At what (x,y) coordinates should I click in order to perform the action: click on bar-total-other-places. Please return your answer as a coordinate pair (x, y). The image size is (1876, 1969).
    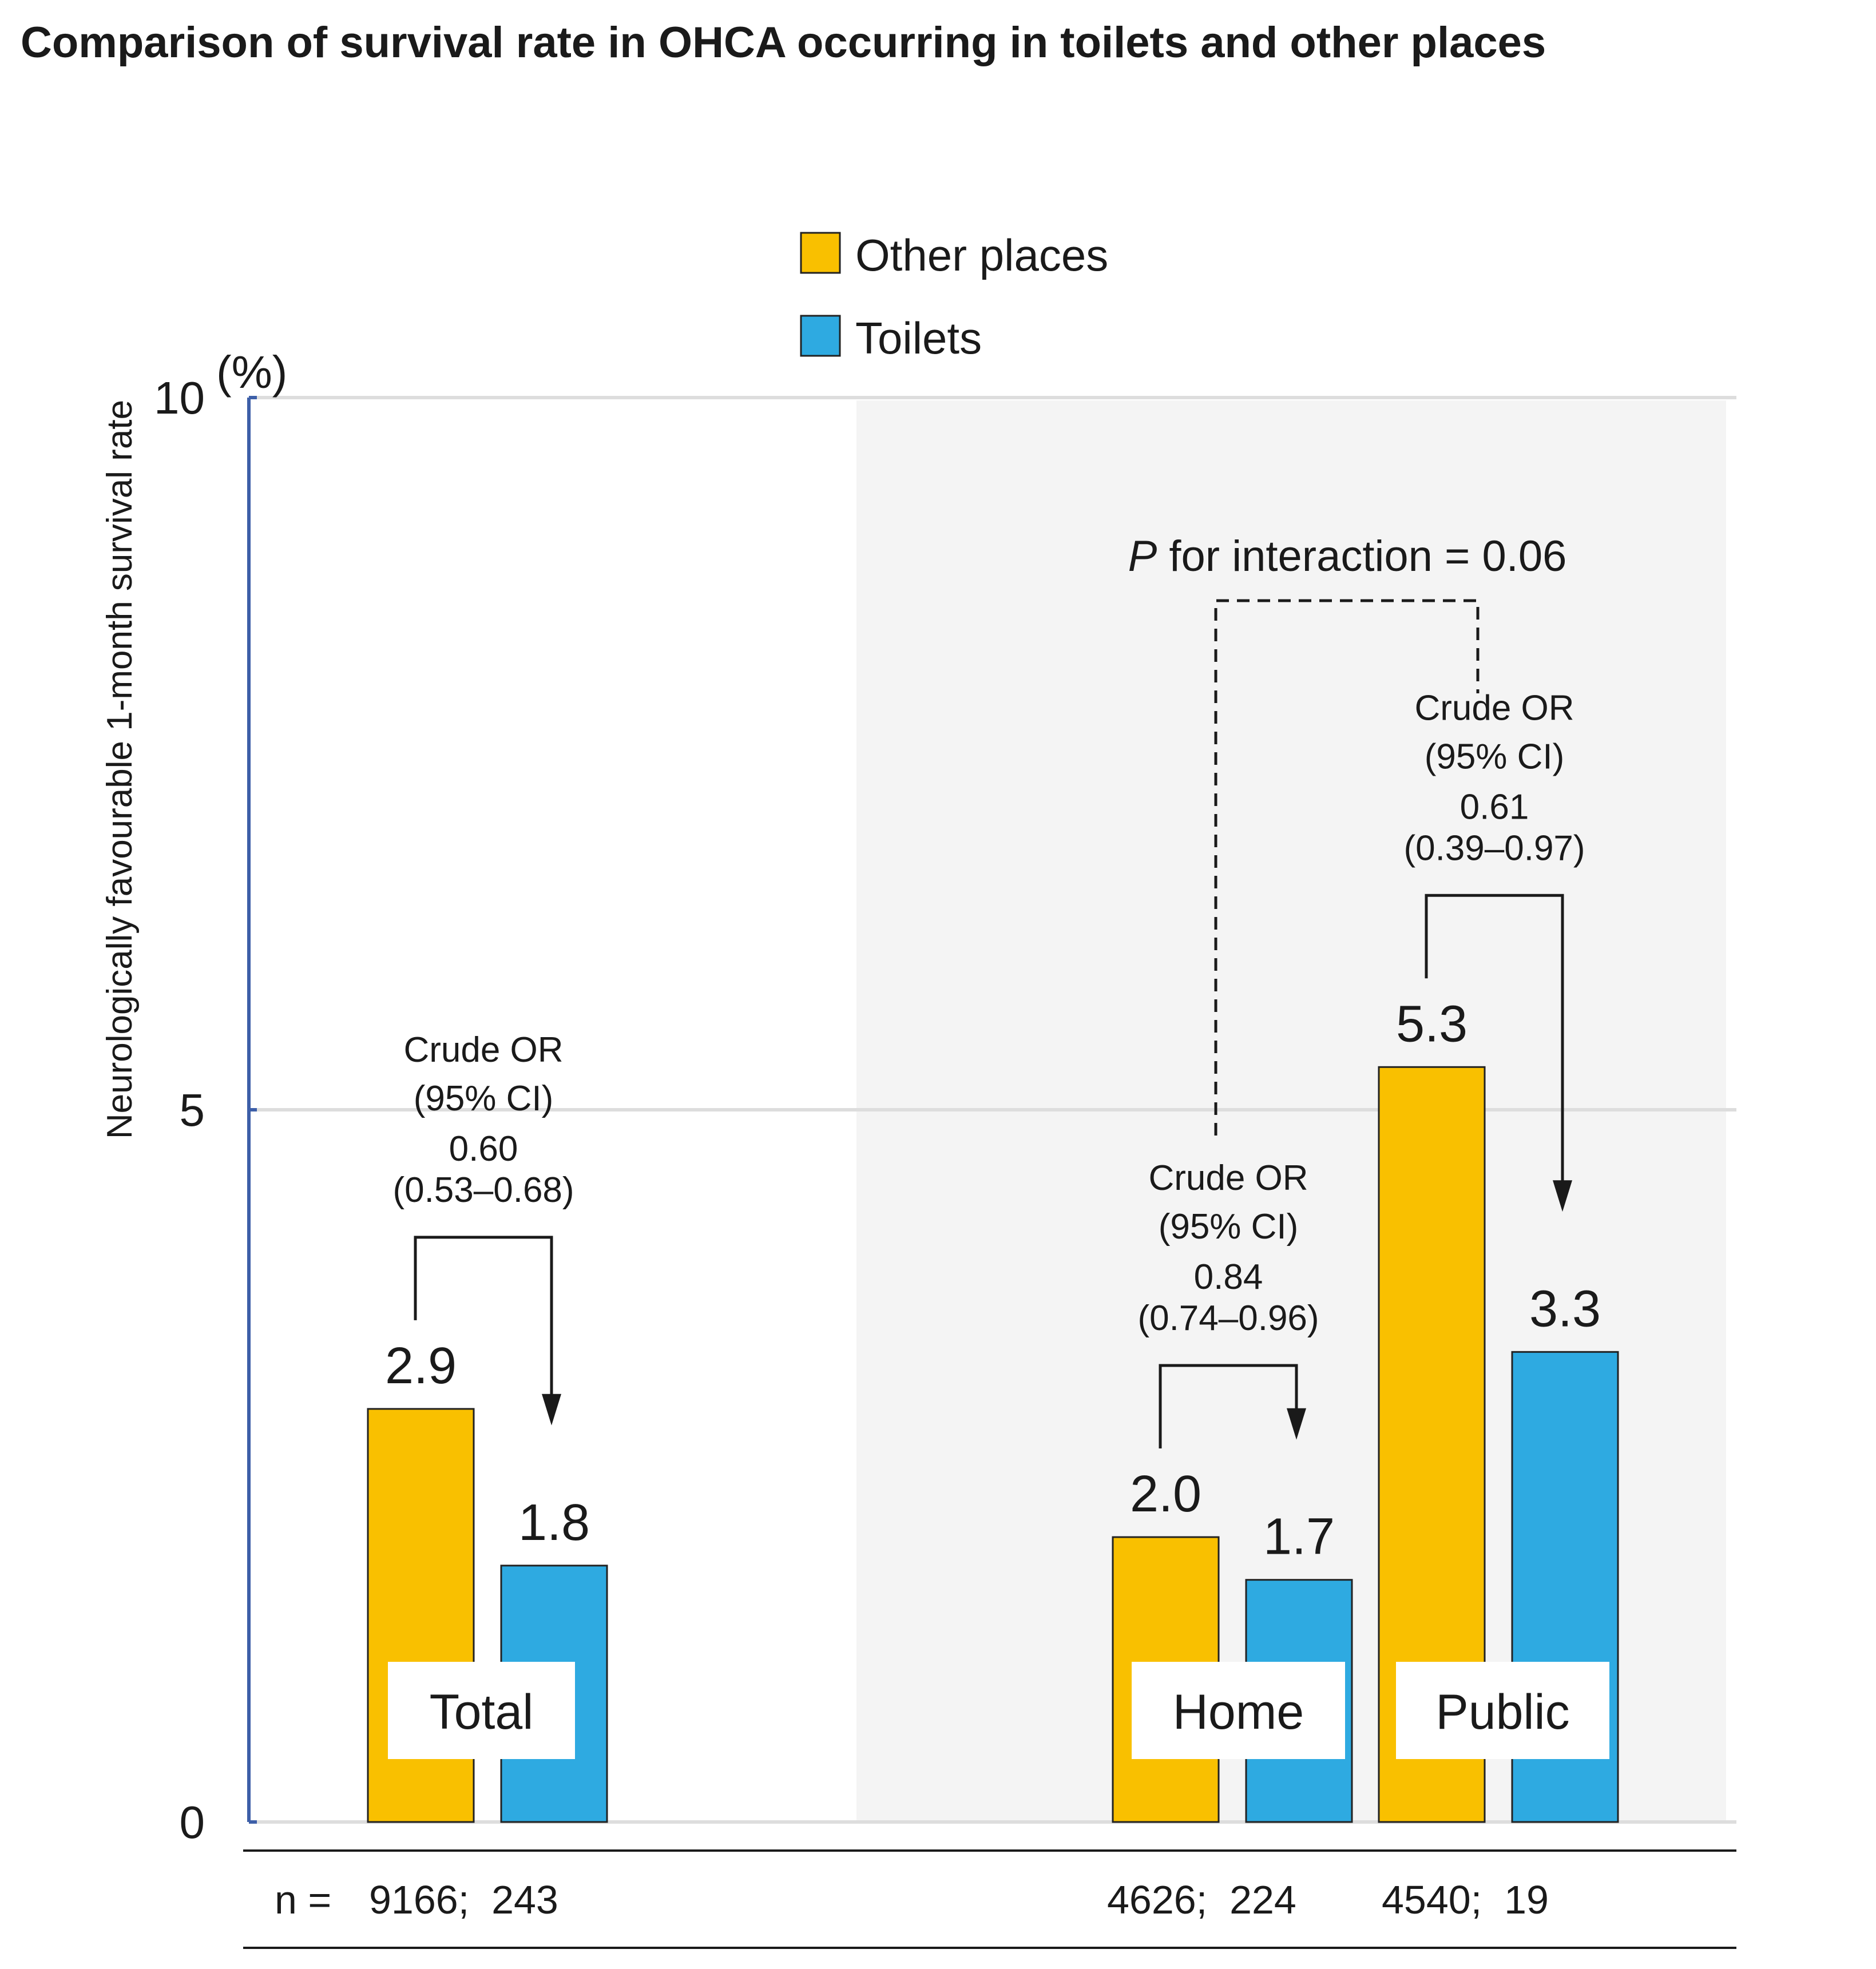
    Looking at the image, I should click on (421, 1615).